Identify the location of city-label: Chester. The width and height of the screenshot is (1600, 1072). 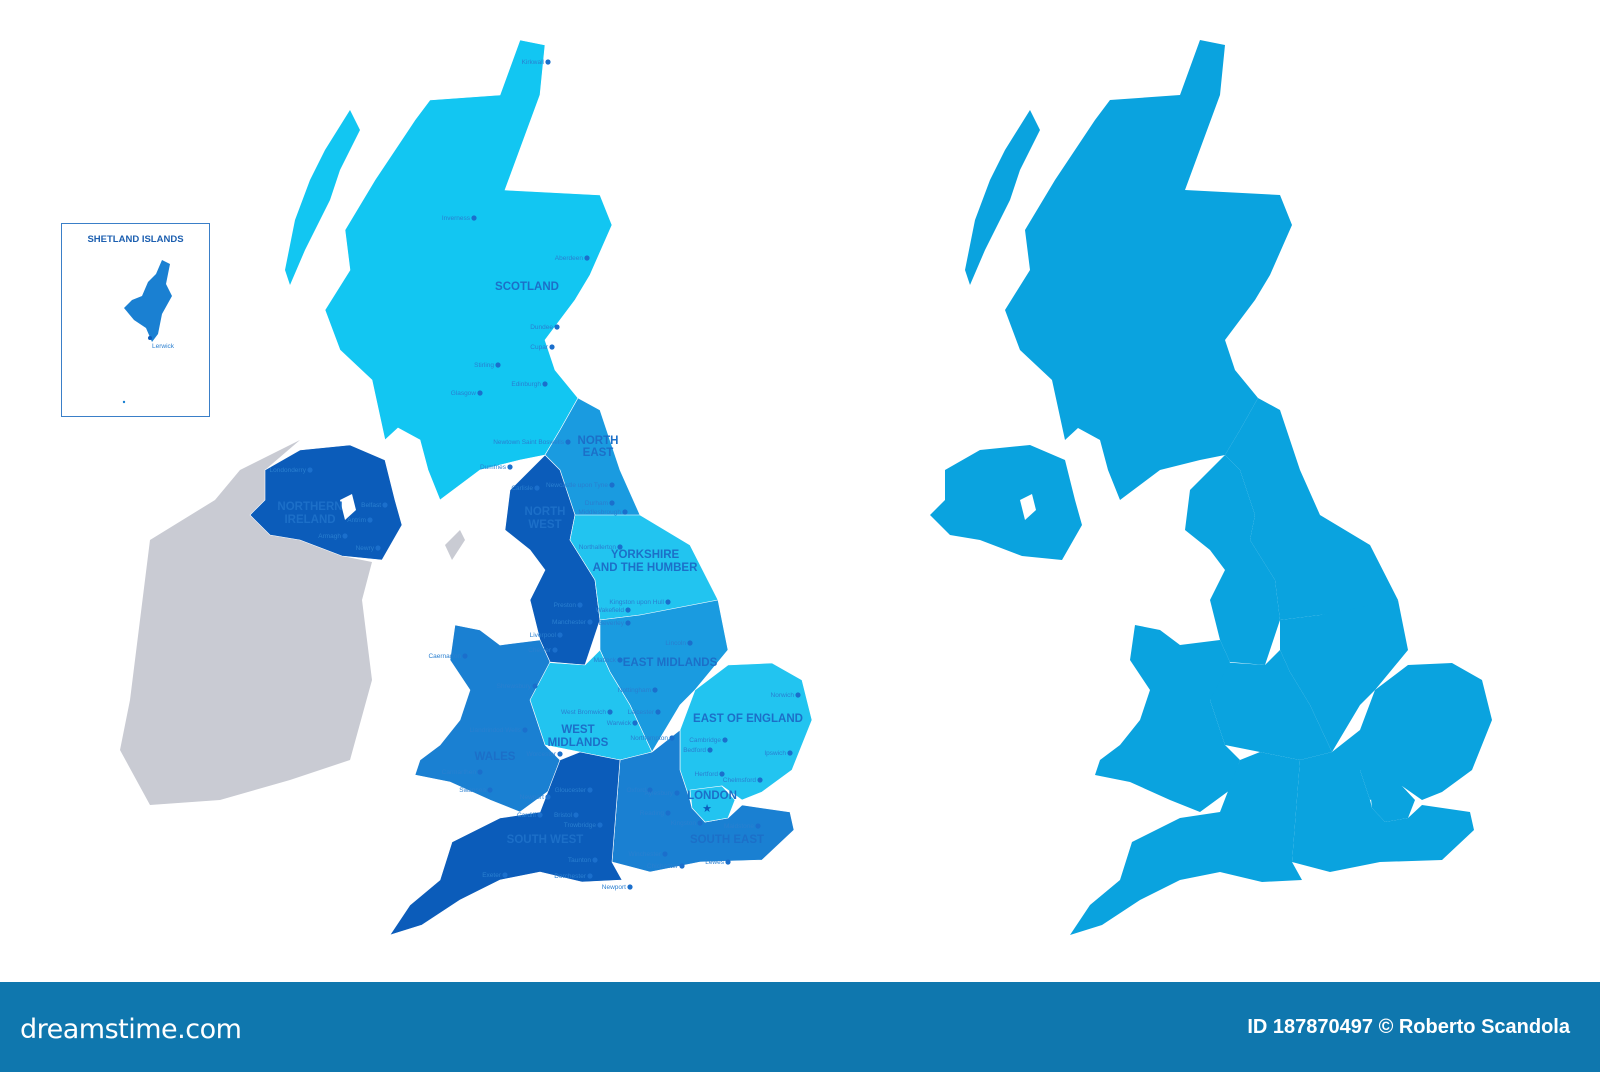
(540, 650).